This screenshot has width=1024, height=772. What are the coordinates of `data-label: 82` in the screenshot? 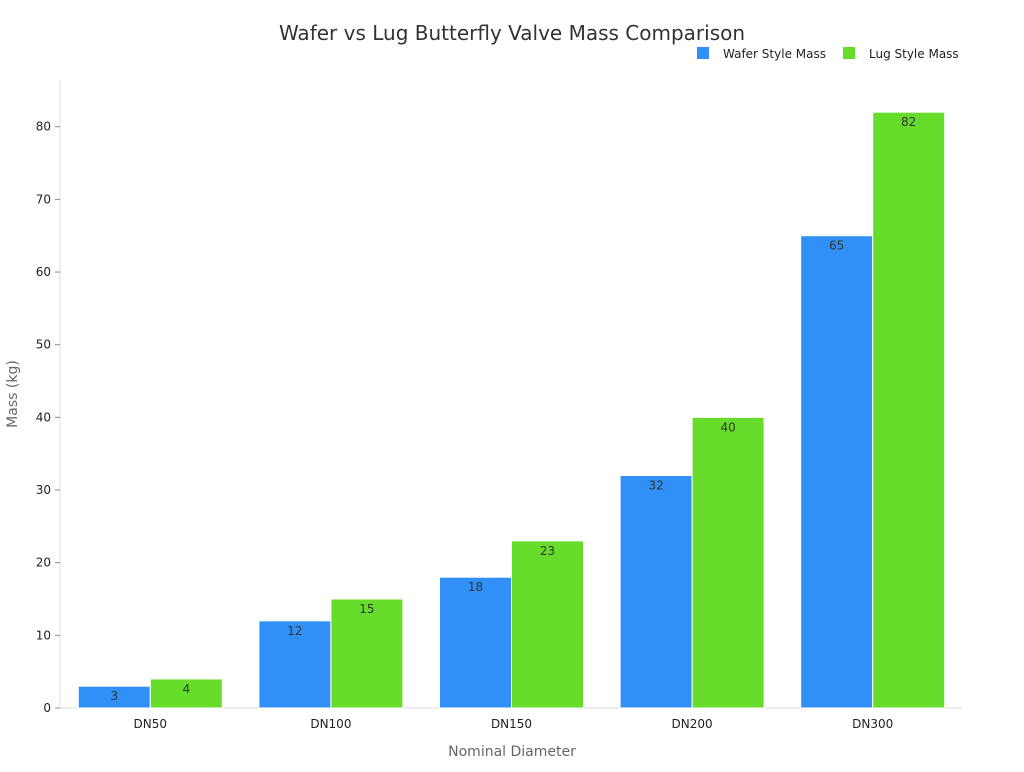 It's located at (908, 122).